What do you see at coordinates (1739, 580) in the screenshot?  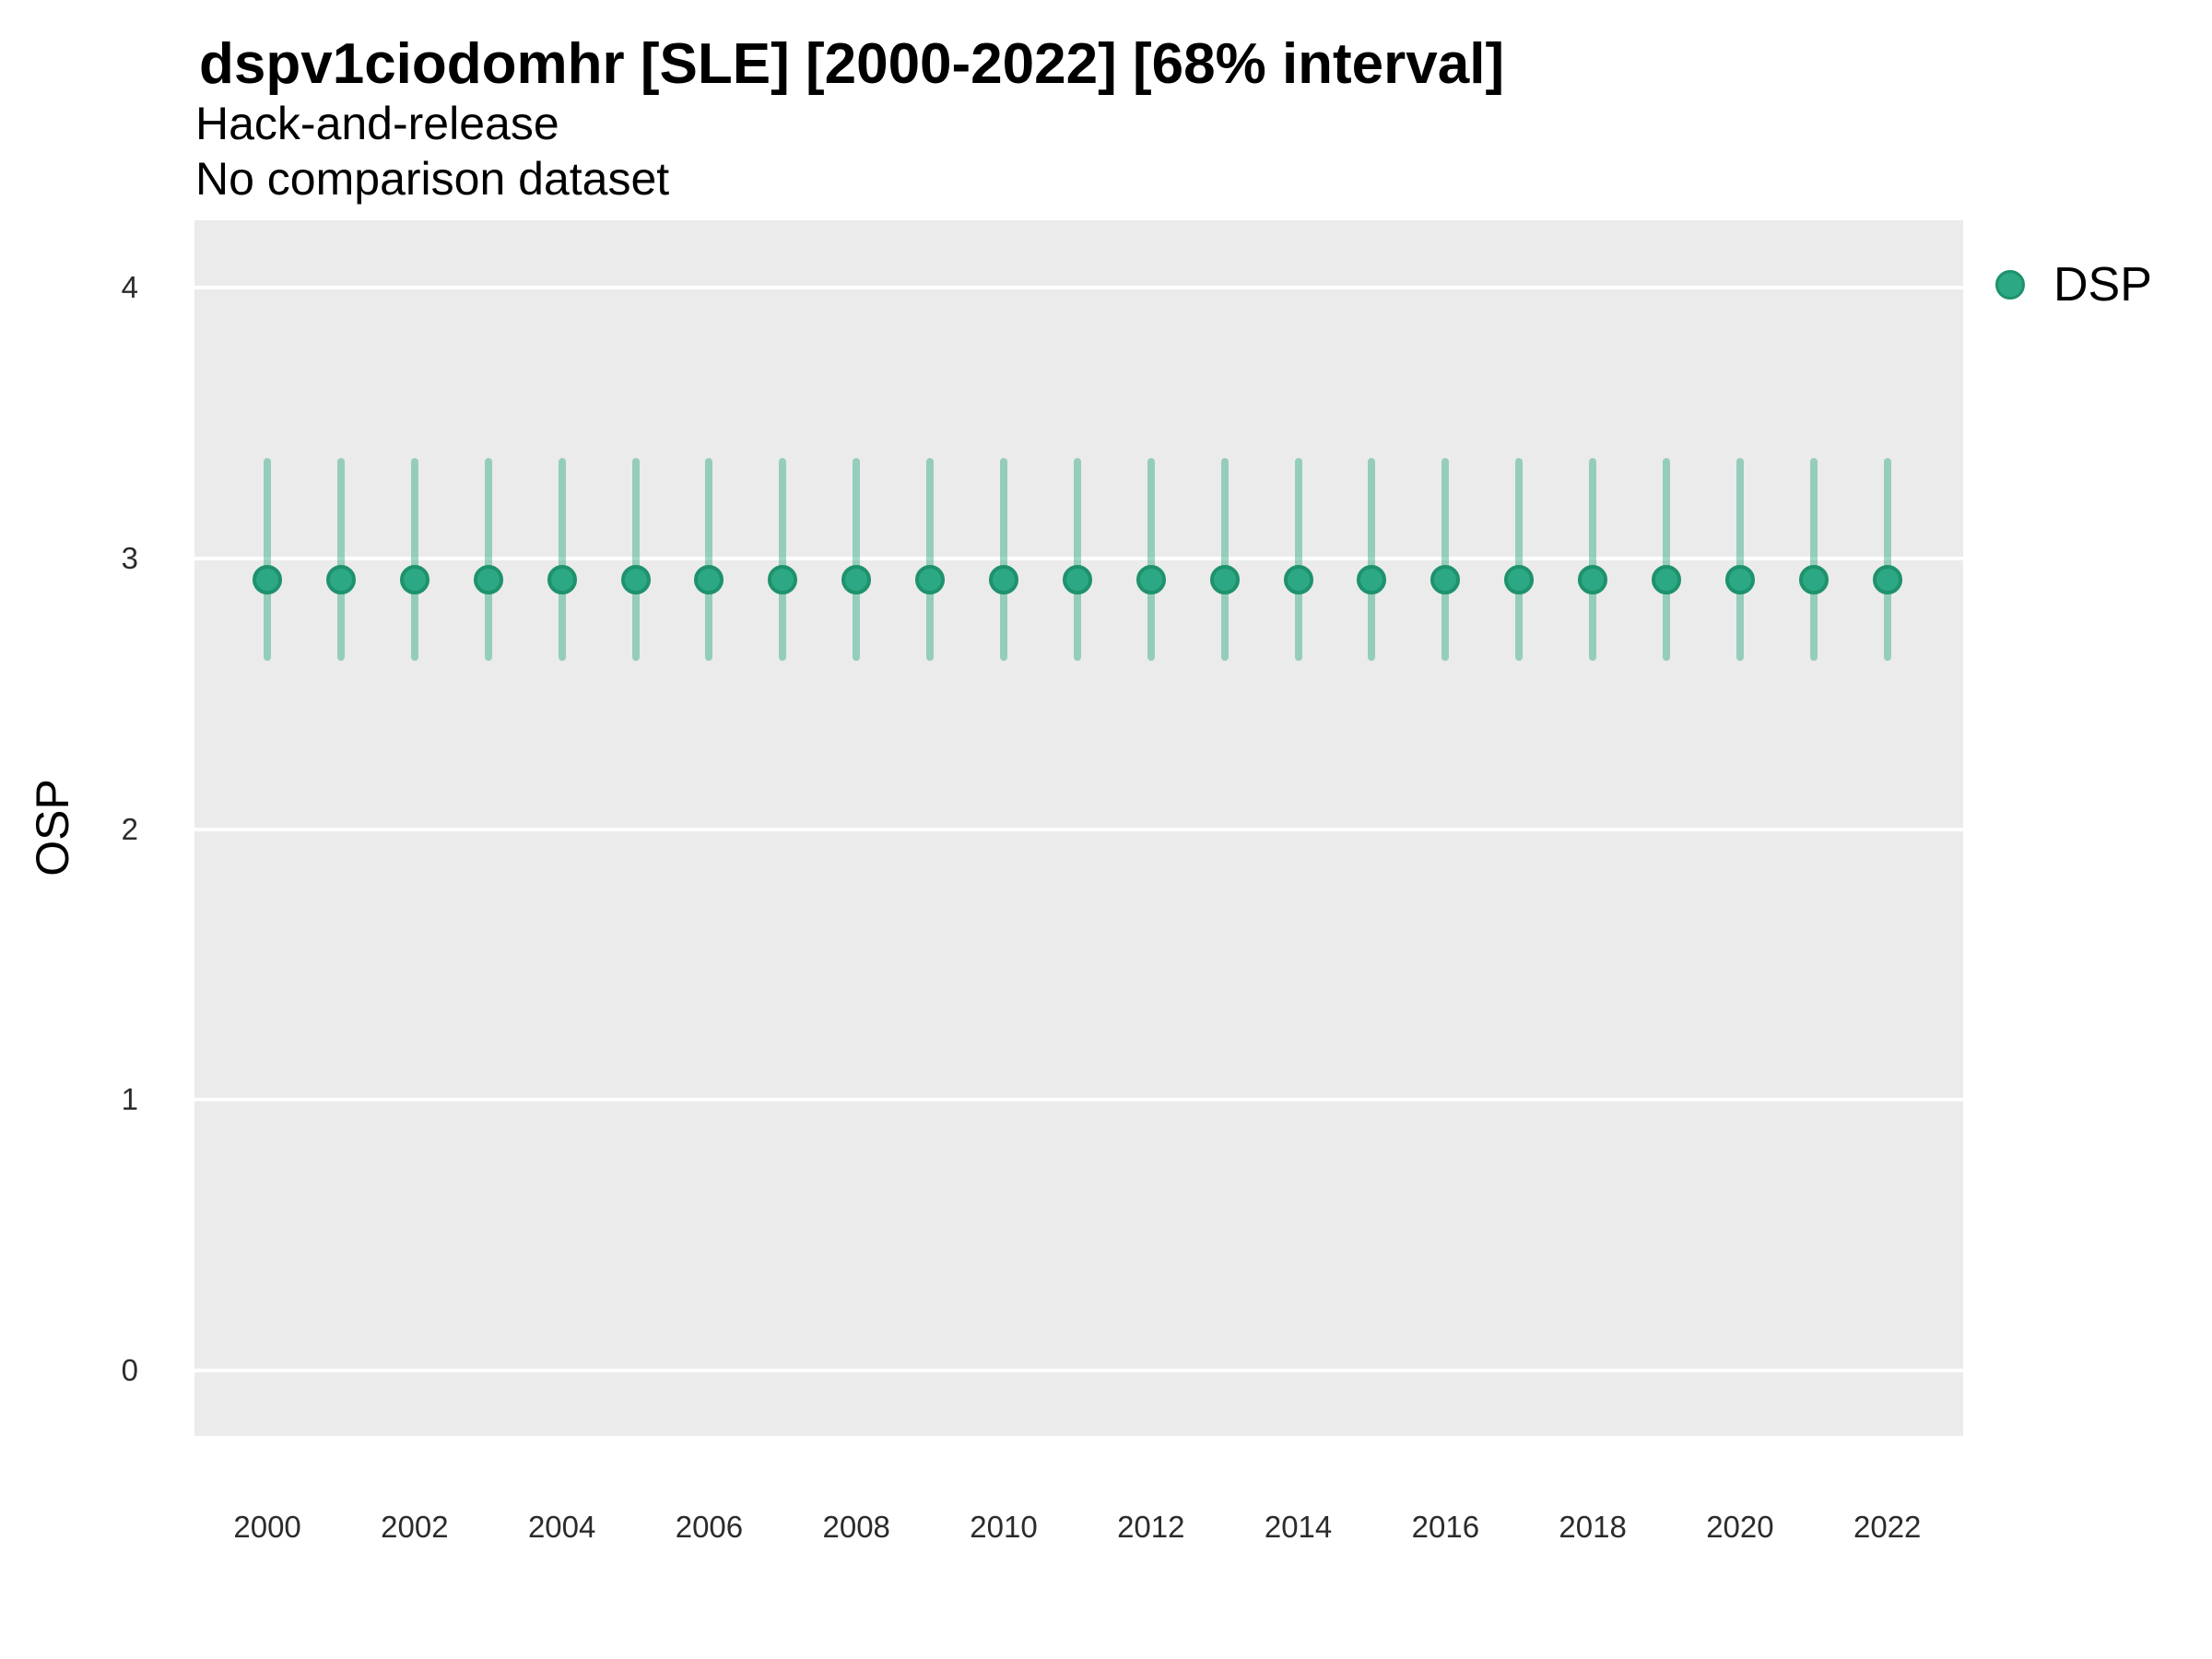 I see `point-2020` at bounding box center [1739, 580].